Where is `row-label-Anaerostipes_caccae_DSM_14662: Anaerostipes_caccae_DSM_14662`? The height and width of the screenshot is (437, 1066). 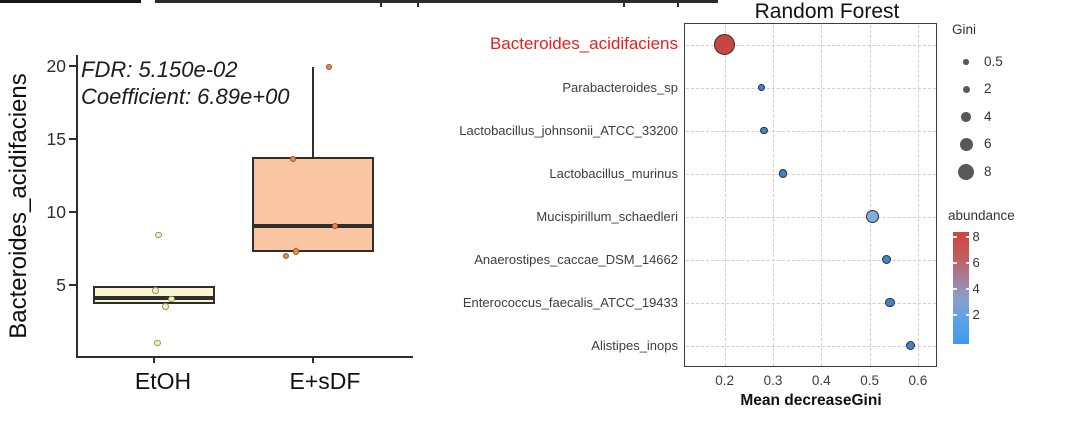
row-label-Anaerostipes_caccae_DSM_14662: Anaerostipes_caccae_DSM_14662 is located at coordinates (576, 259).